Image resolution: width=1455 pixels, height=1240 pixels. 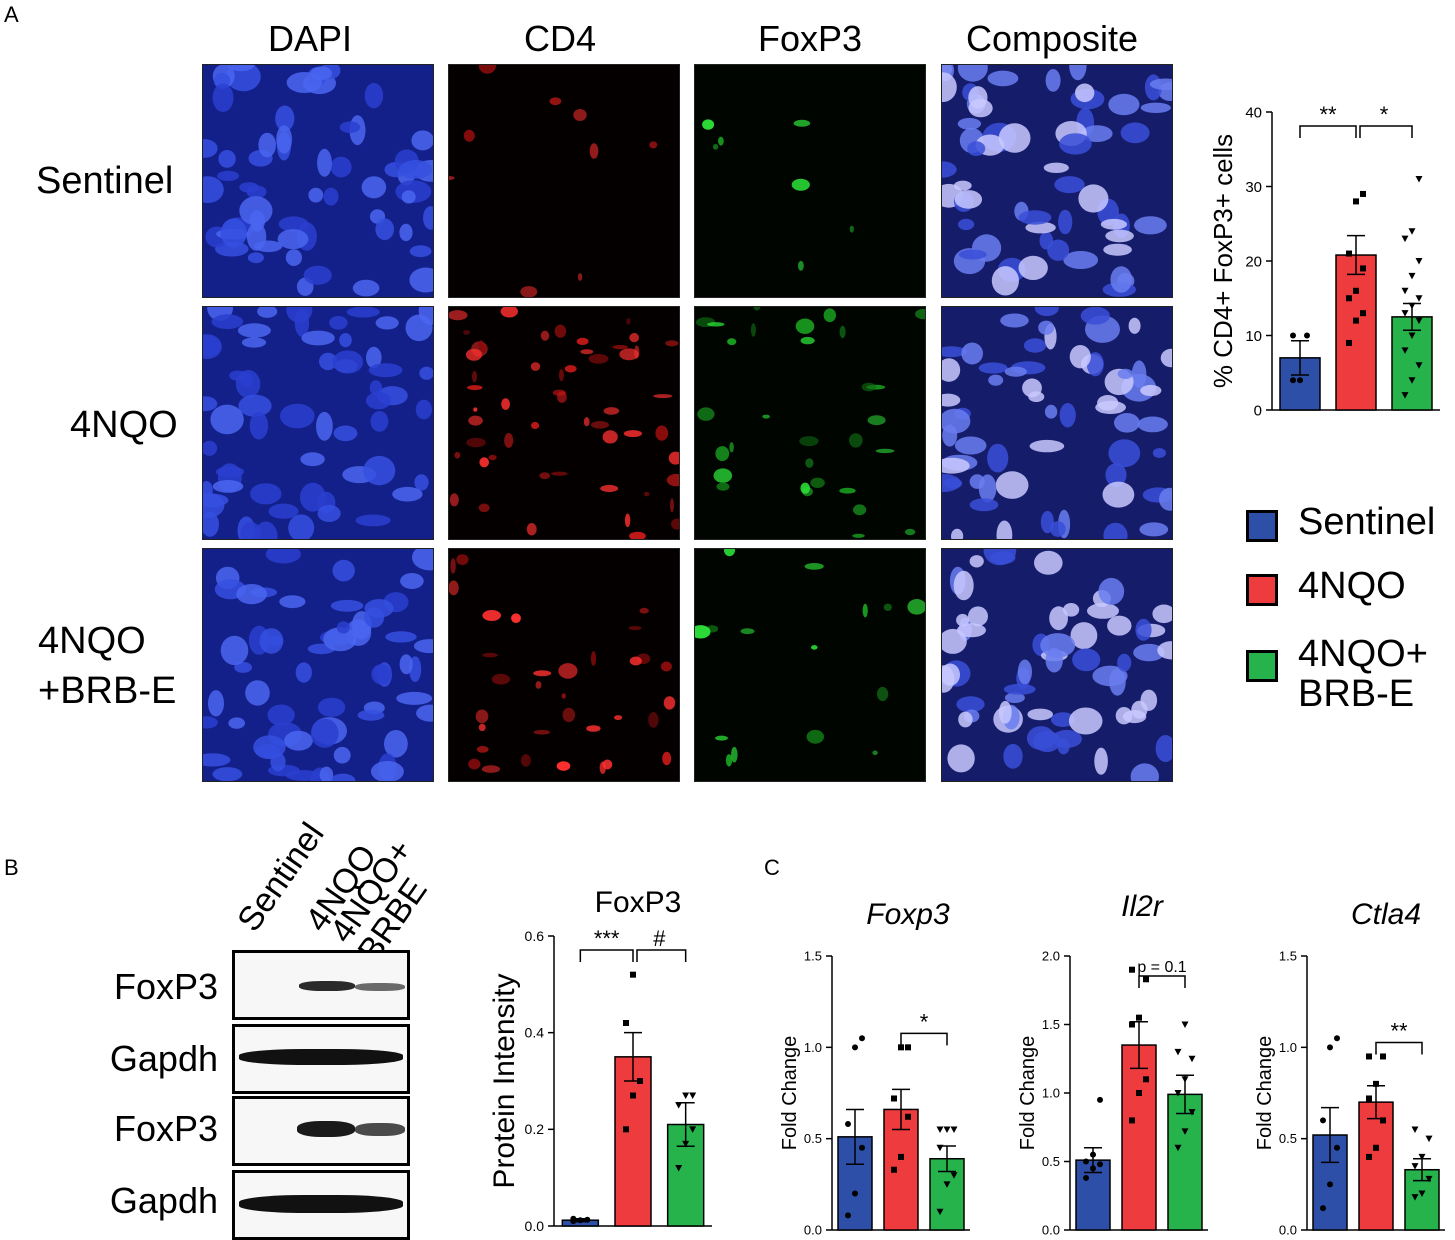 I want to click on significance-label: p = 0.1, so click(x=1161, y=967).